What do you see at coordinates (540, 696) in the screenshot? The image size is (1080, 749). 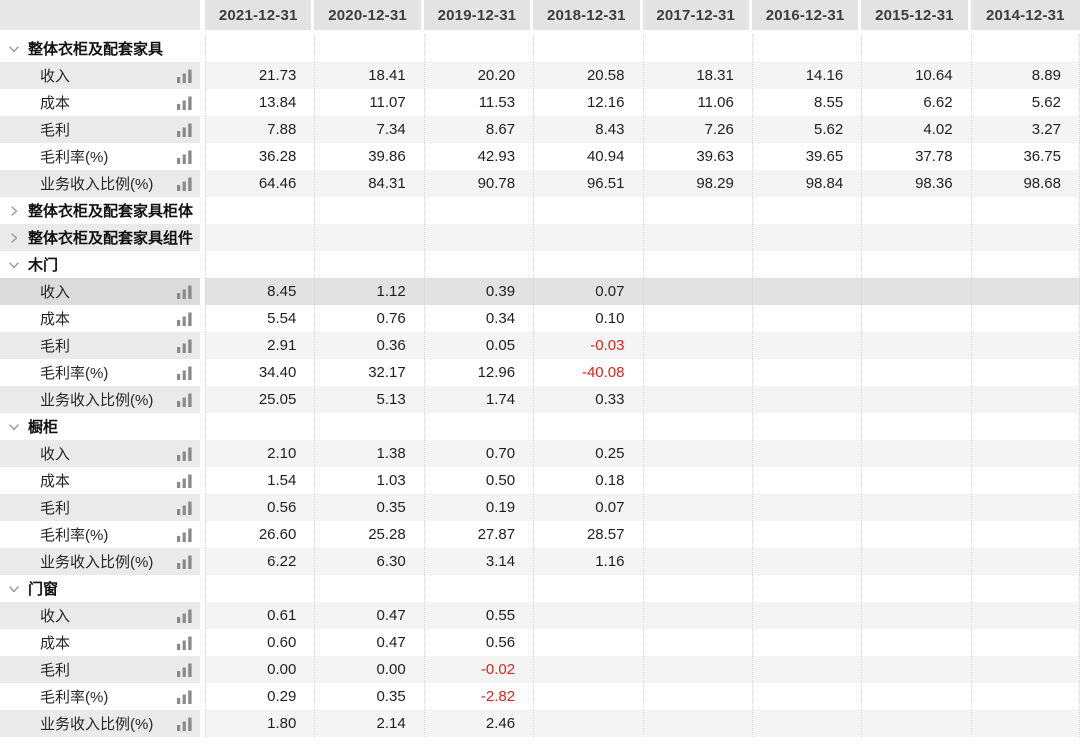 I see `metric-row: 毛利率(%) 0.29 0.35 -2.82` at bounding box center [540, 696].